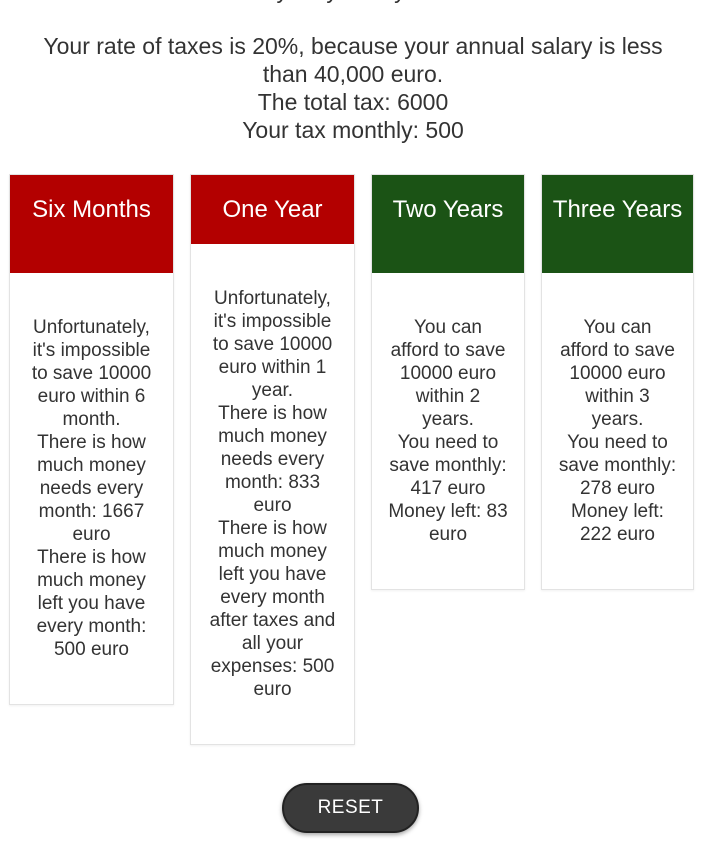  Describe the element at coordinates (448, 224) in the screenshot. I see `card-title: Two Years` at that location.